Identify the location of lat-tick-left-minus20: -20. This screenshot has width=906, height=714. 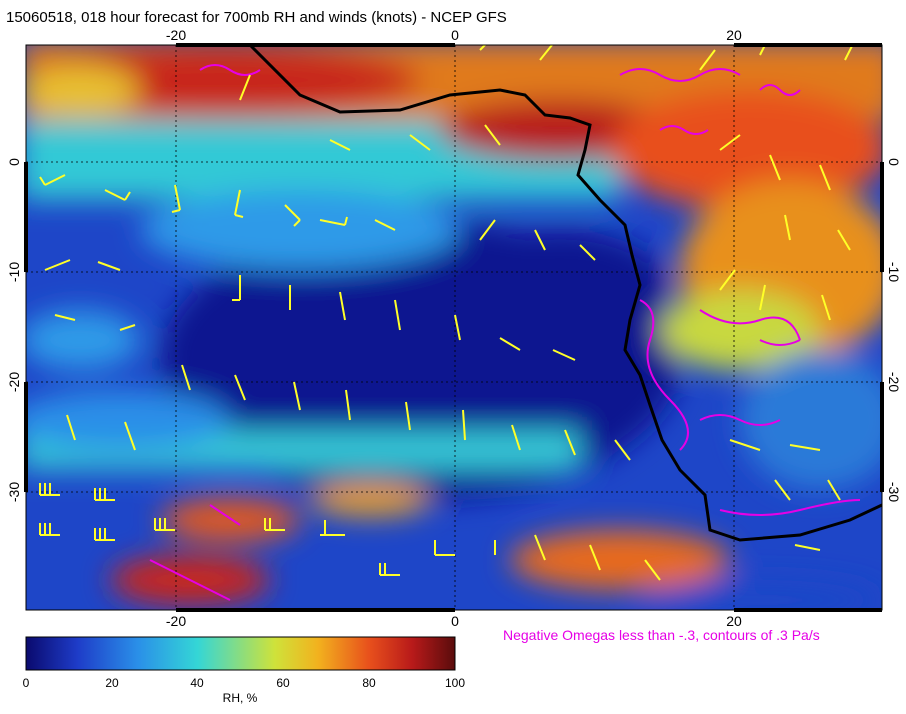
(14, 382).